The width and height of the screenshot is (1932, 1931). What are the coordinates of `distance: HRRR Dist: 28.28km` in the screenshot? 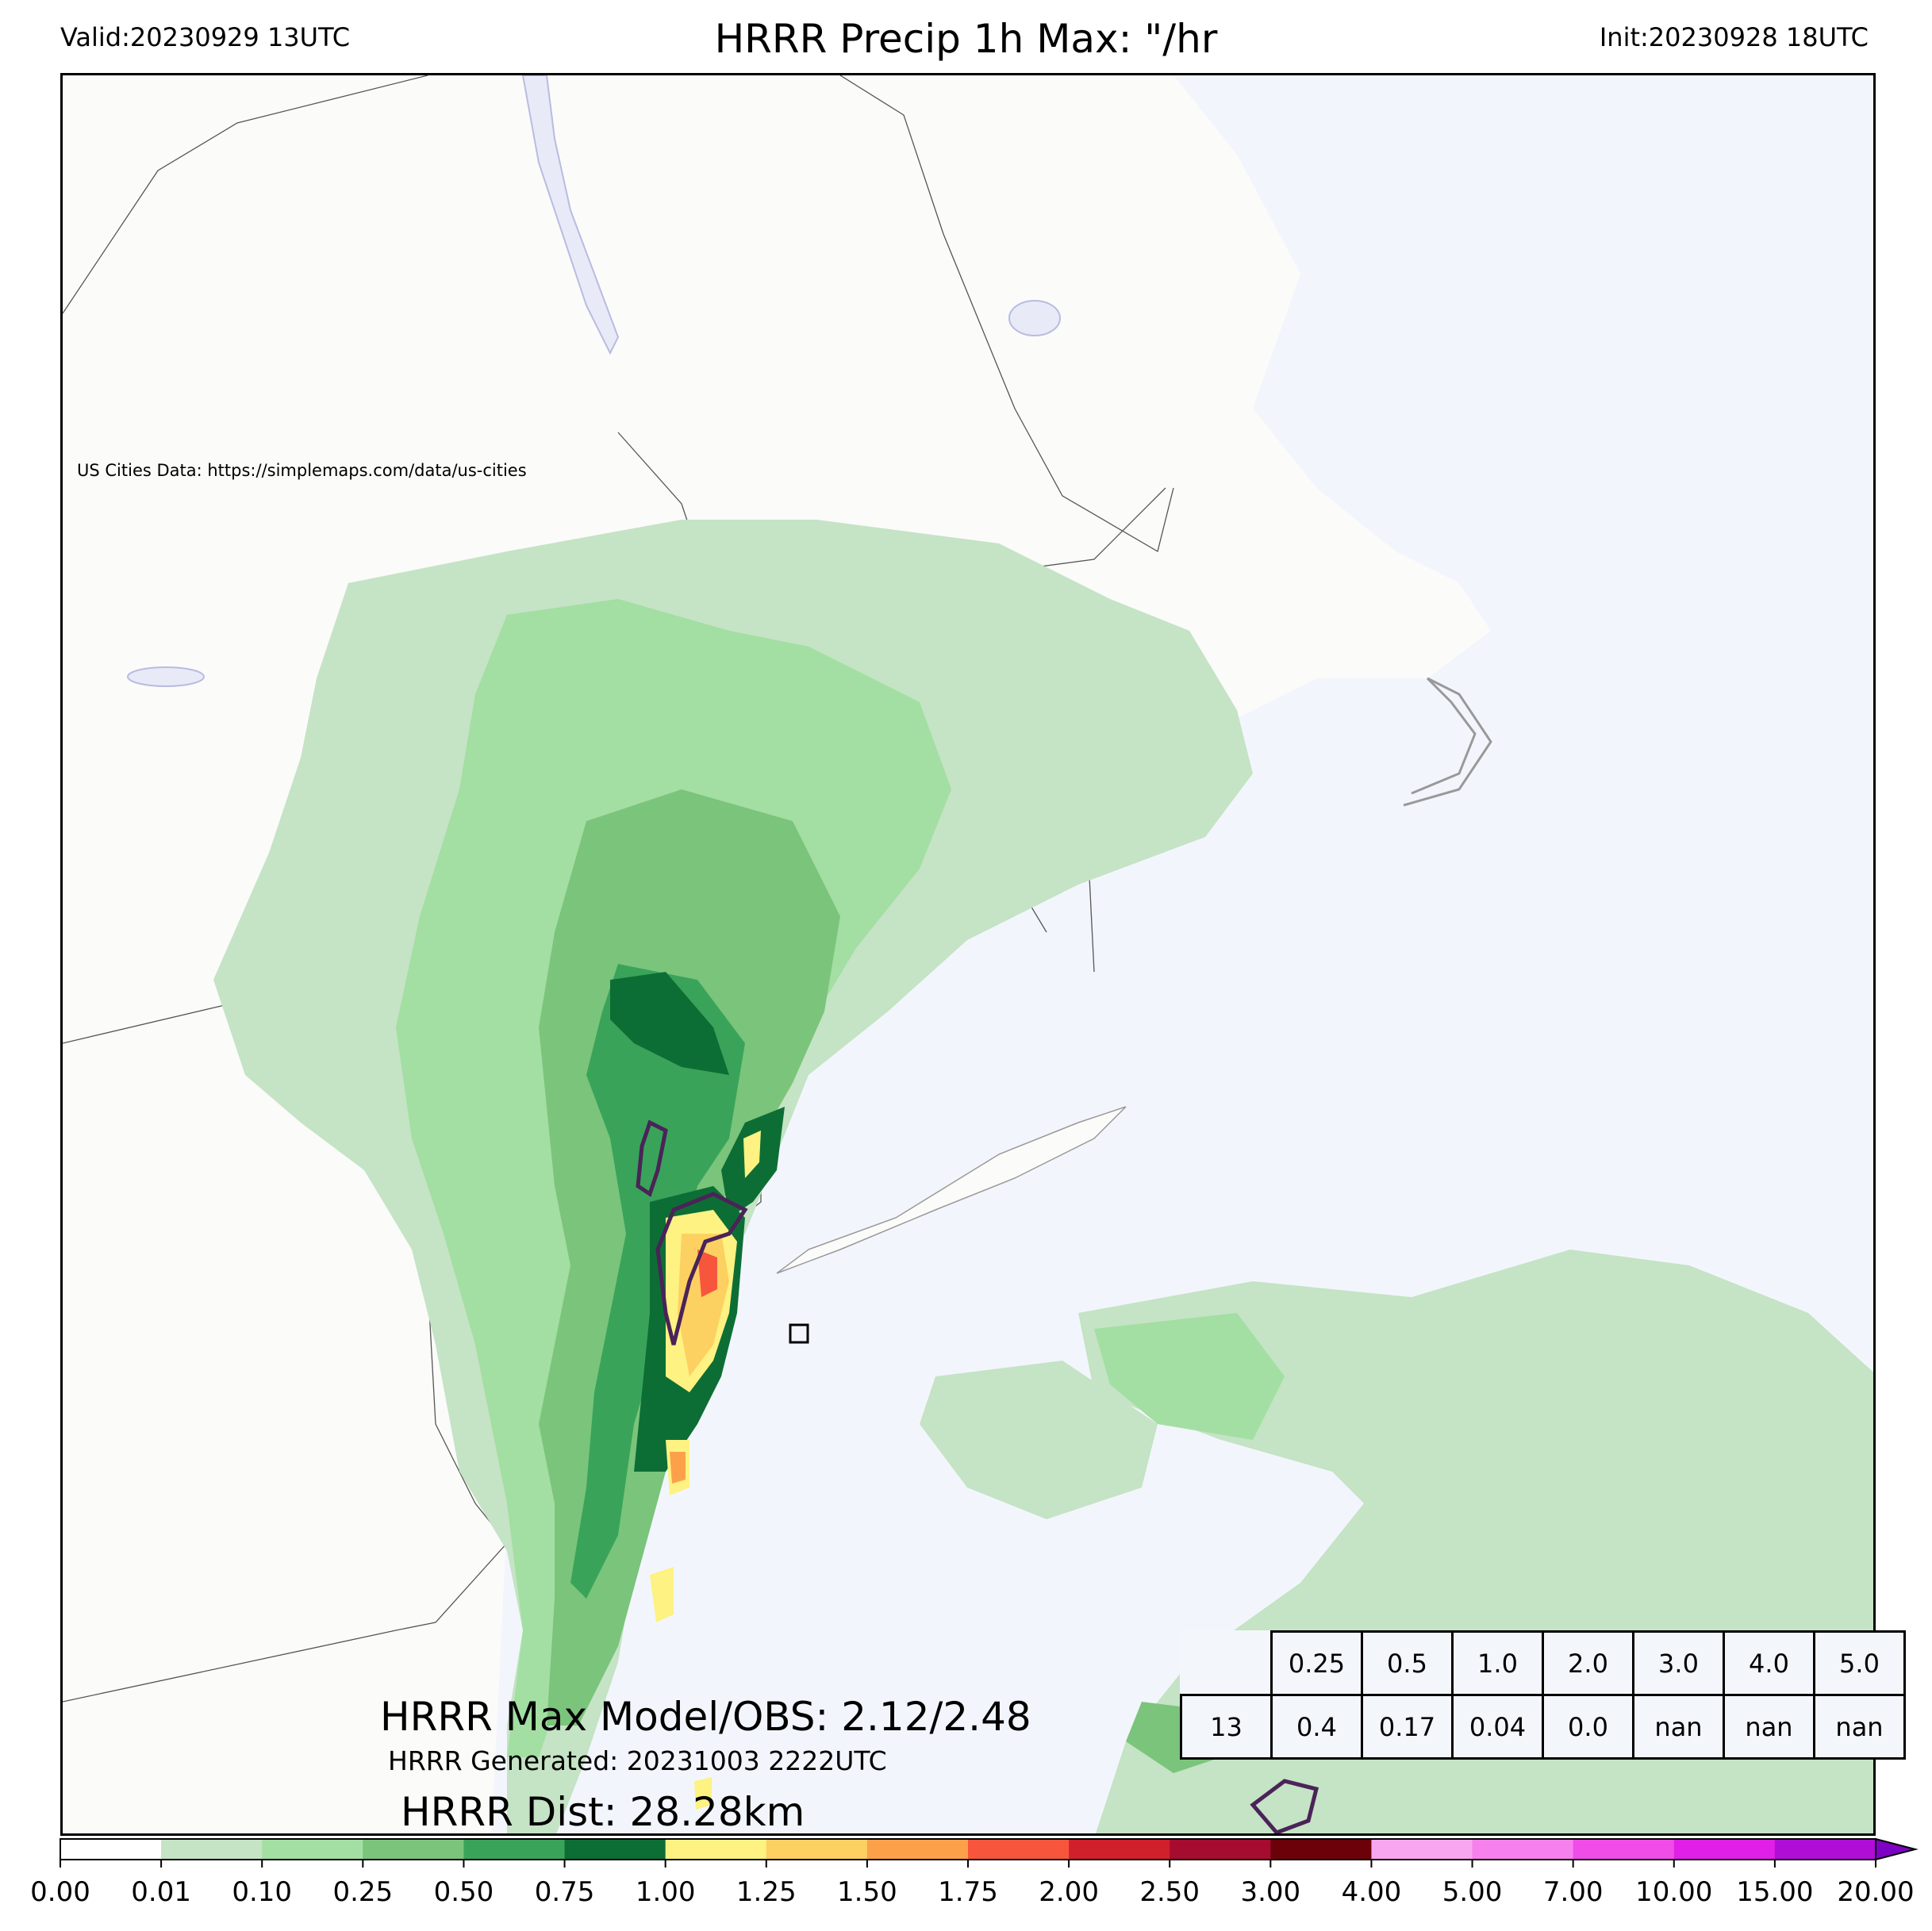 It's located at (603, 1812).